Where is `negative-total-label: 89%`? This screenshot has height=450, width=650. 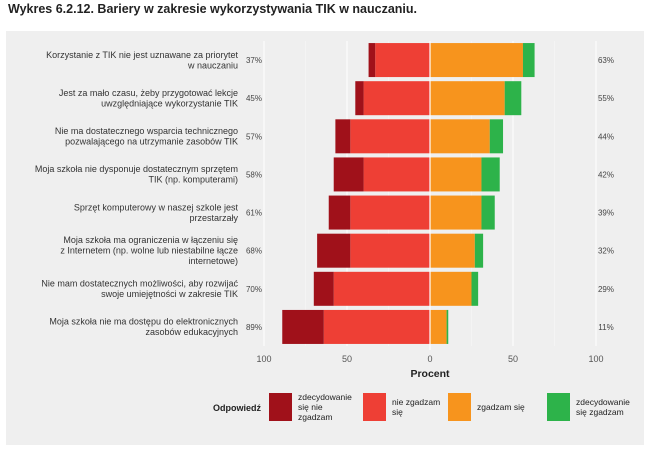 negative-total-label: 89% is located at coordinates (254, 327).